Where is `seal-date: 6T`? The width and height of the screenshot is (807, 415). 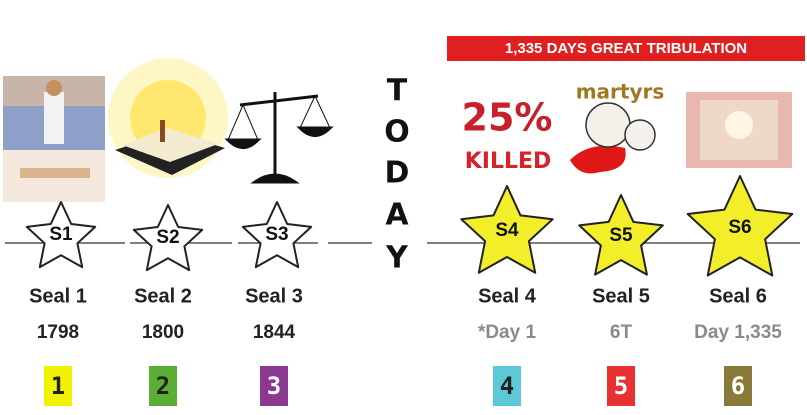
seal-date: 6T is located at coordinates (621, 332).